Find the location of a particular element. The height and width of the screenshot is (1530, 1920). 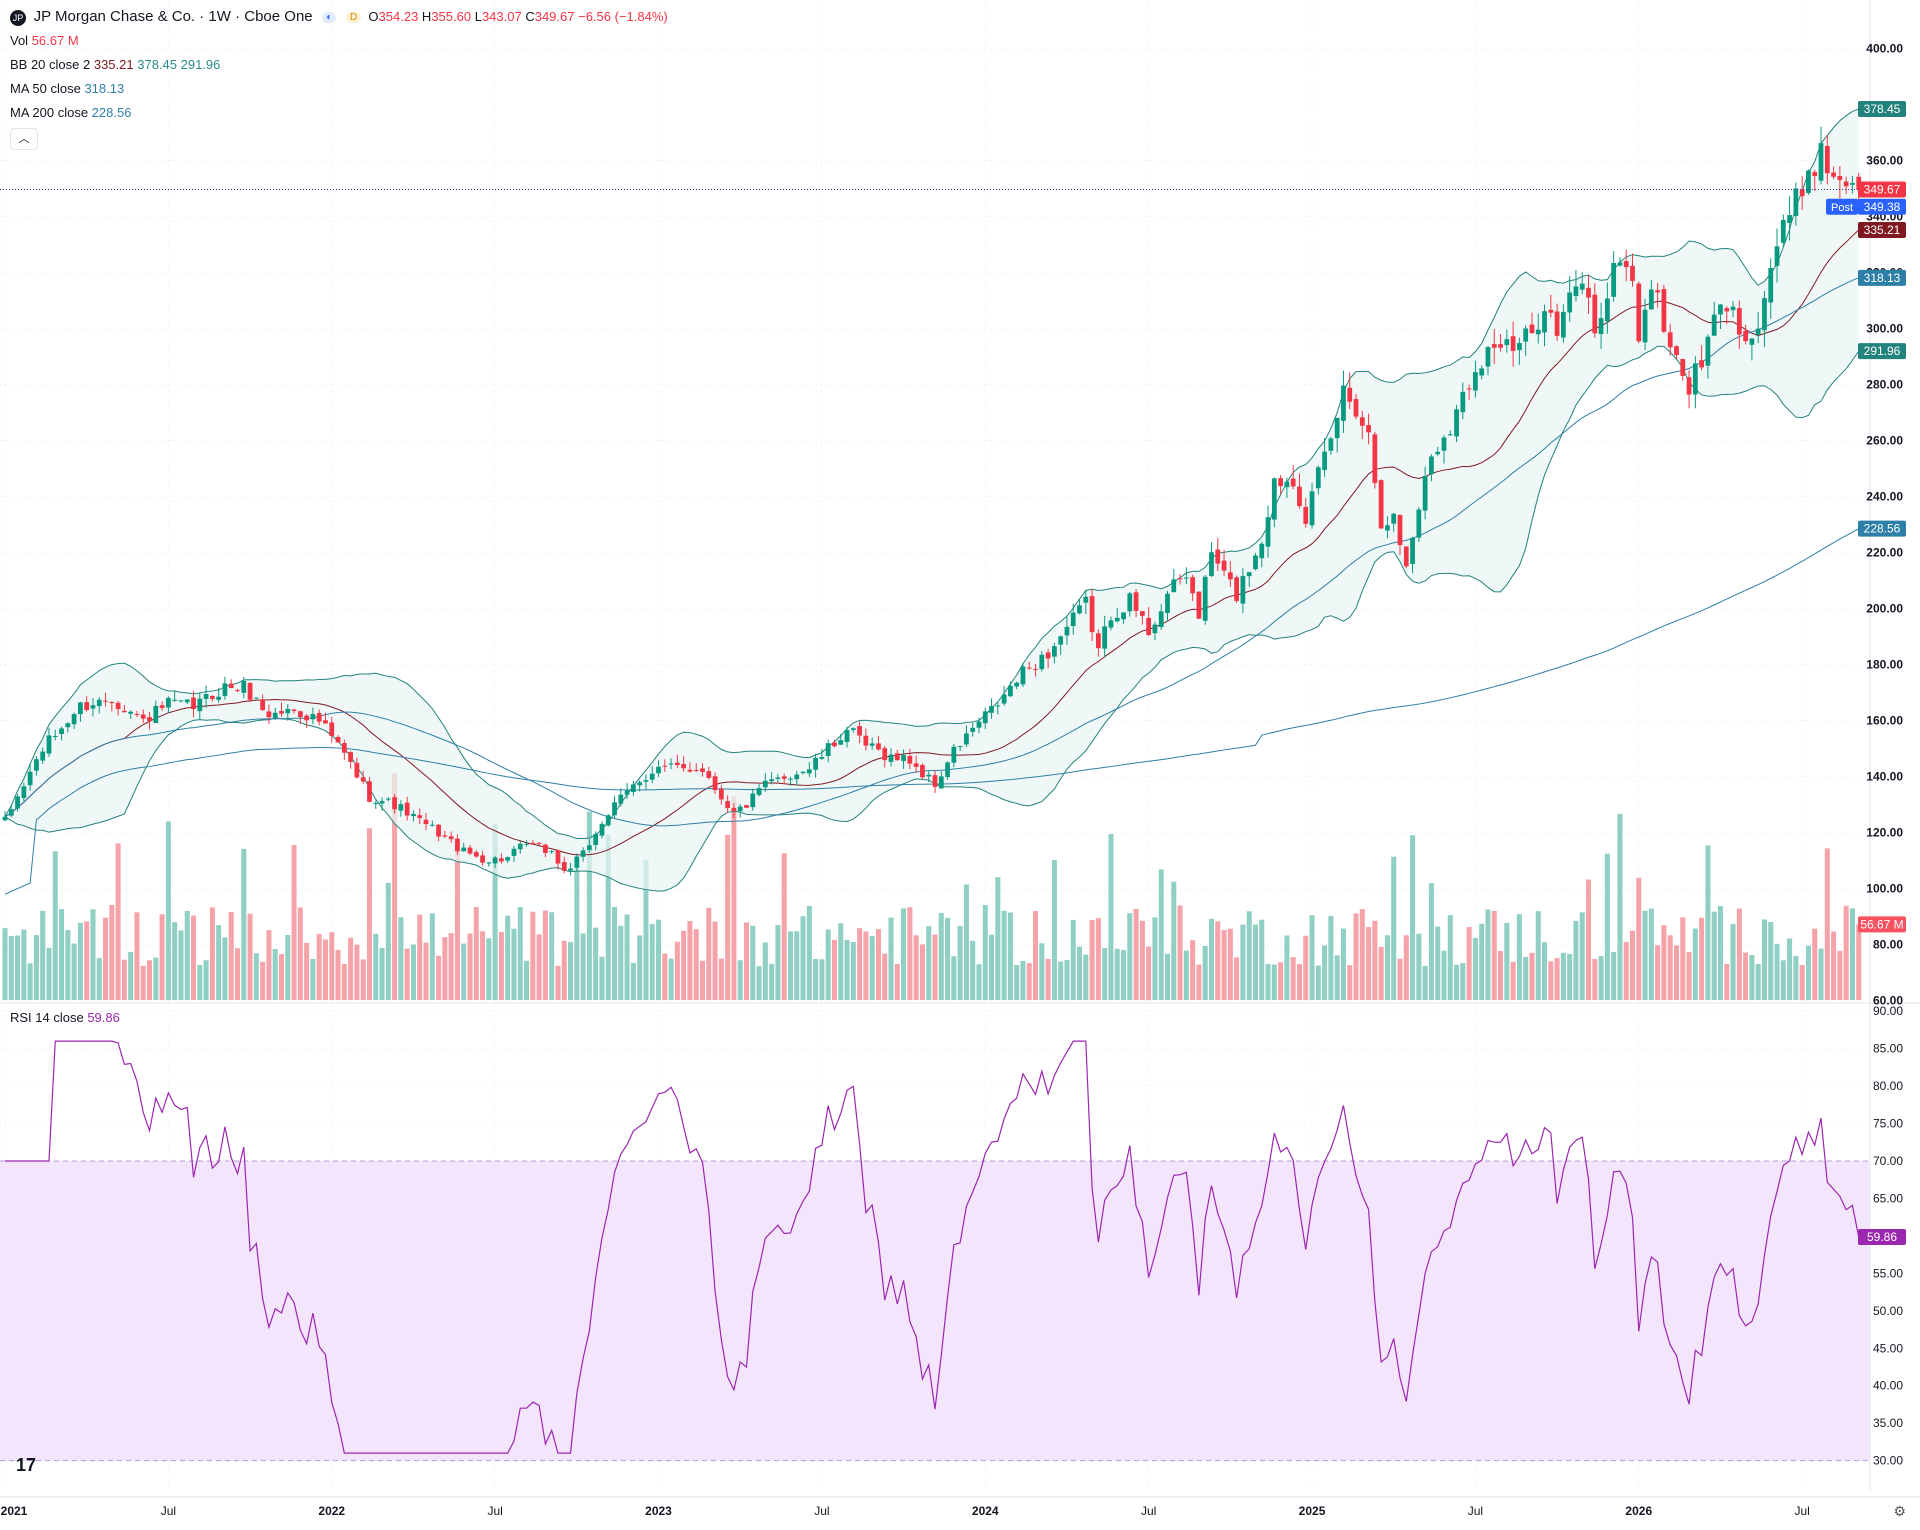

gear-icon: ⚙ is located at coordinates (1899, 1511).